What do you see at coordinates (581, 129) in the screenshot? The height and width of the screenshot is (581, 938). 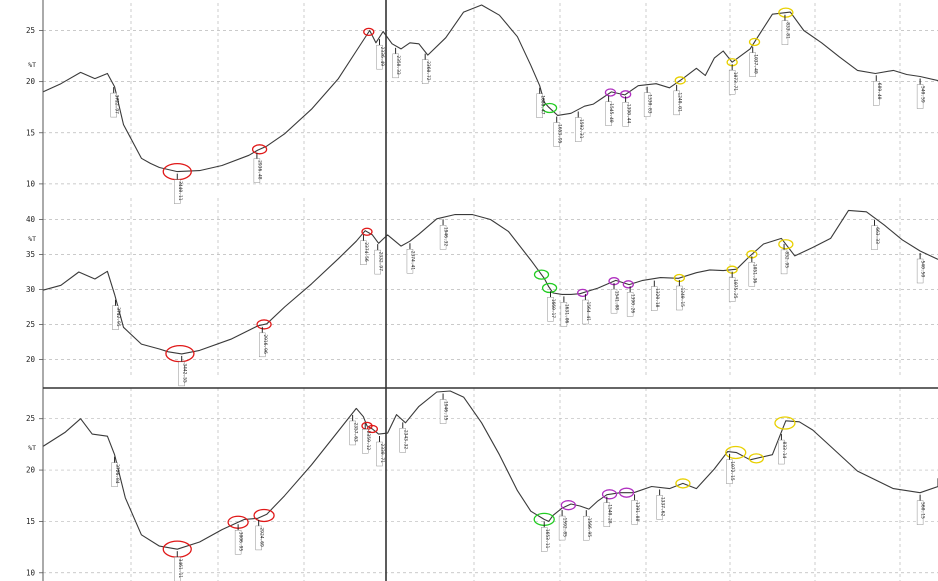 I see `peak-label: 1592.31` at bounding box center [581, 129].